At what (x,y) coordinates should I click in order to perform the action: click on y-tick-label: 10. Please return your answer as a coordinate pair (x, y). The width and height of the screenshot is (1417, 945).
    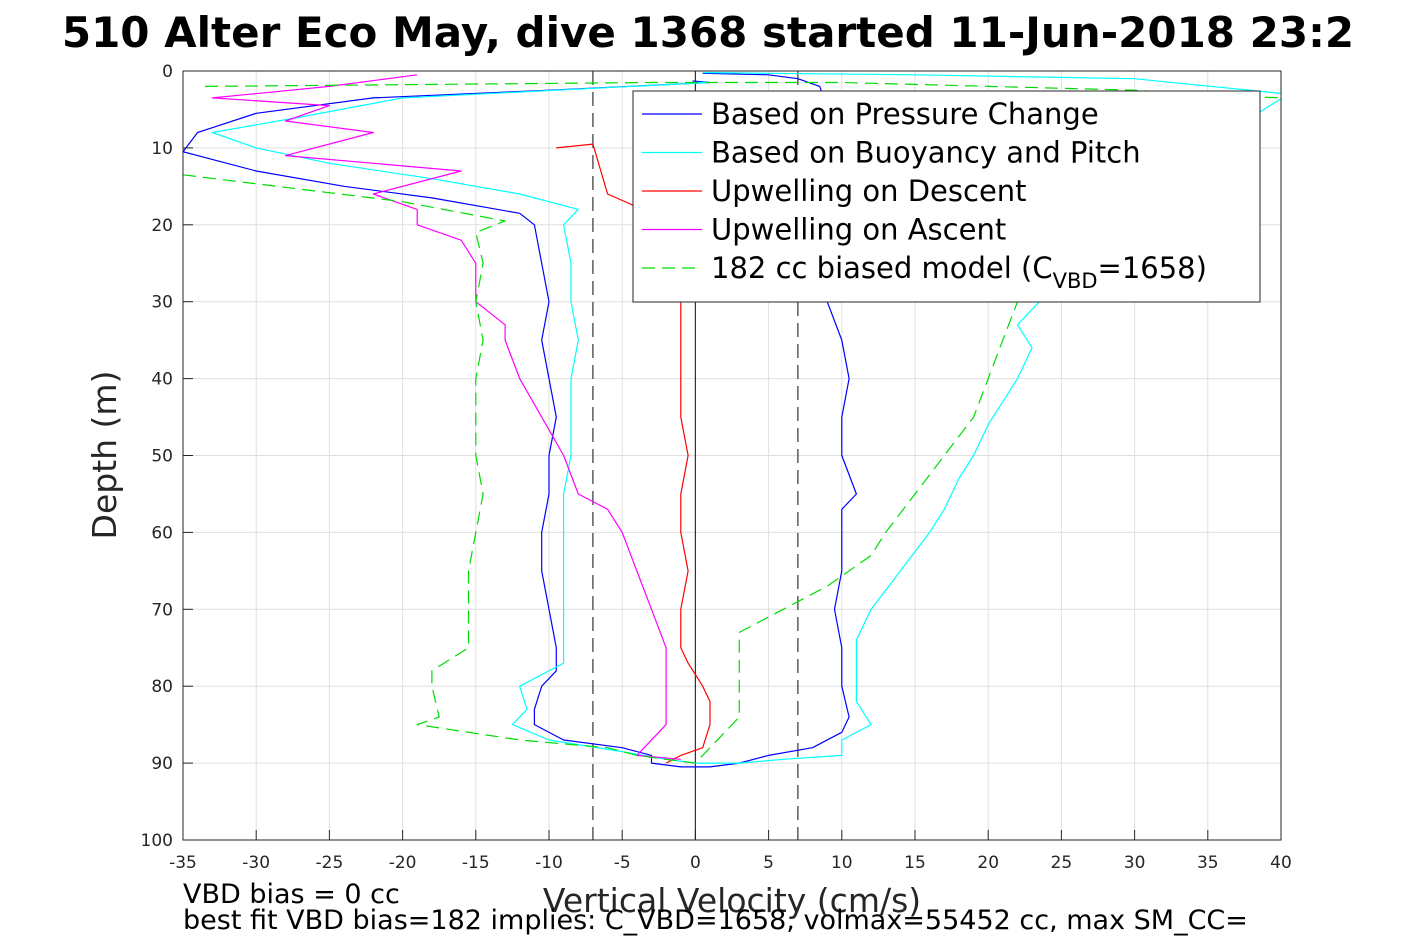
    Looking at the image, I should click on (162, 149).